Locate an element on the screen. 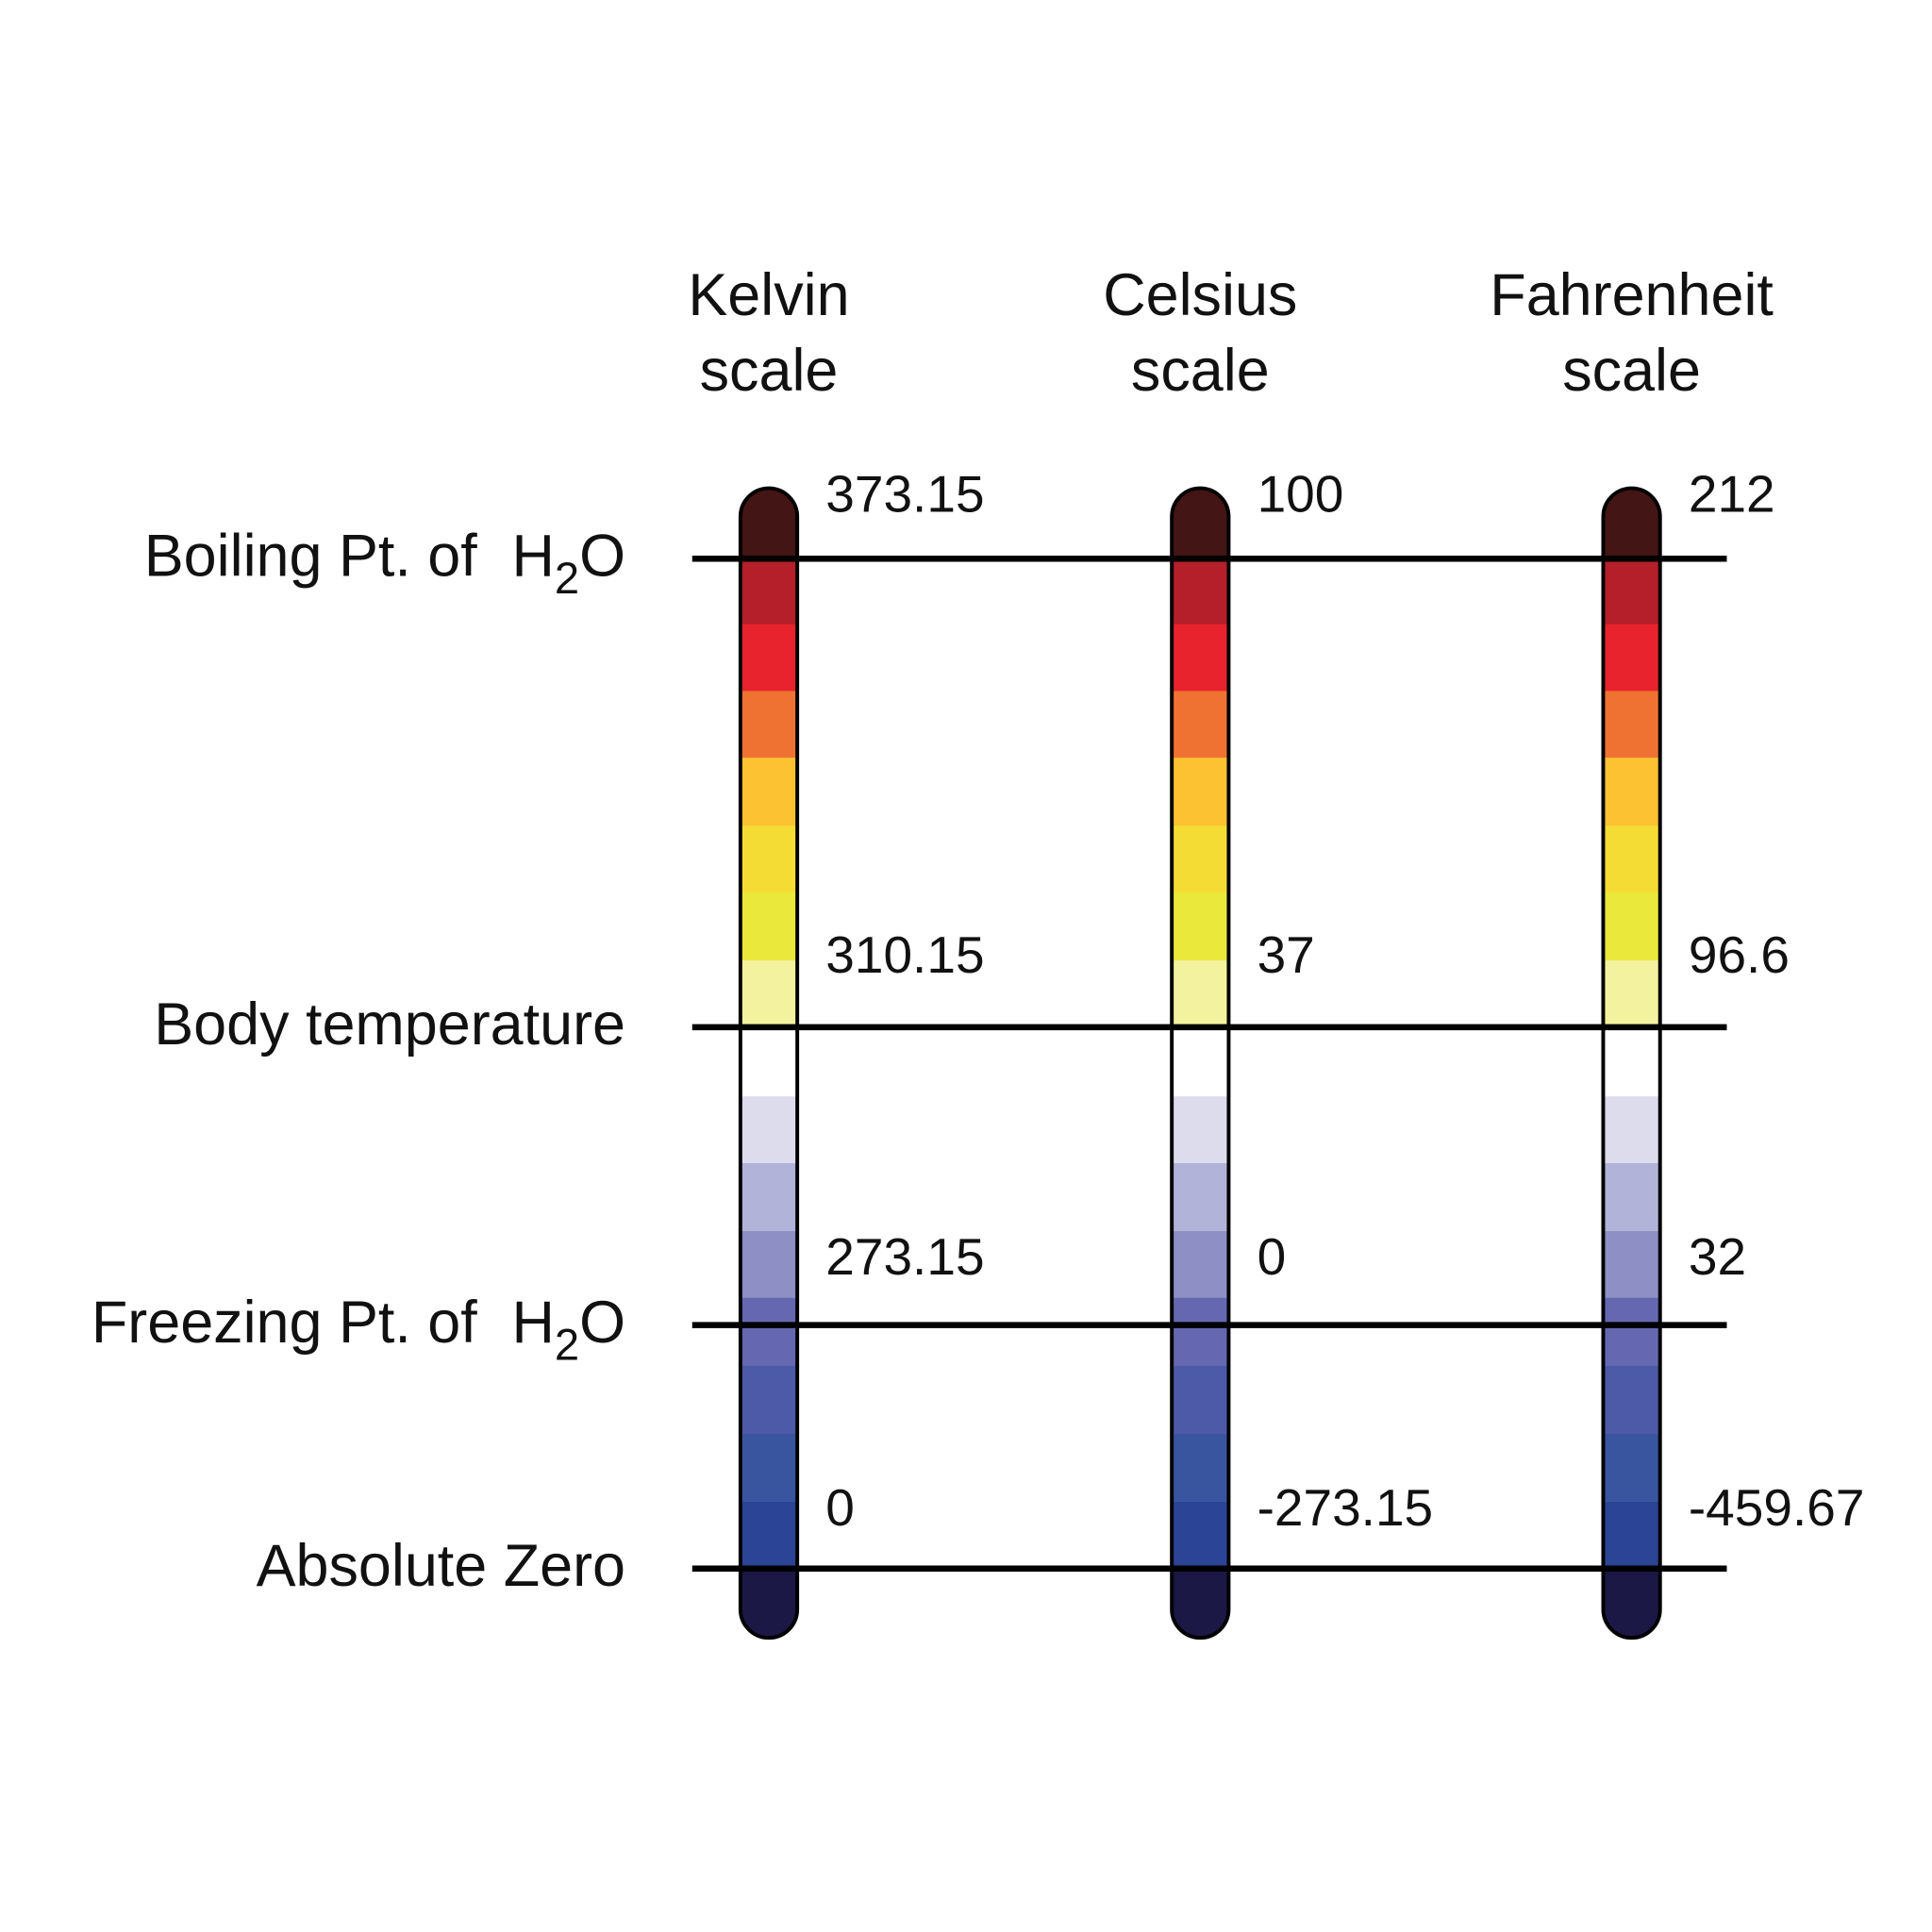 The height and width of the screenshot is (1932, 1932). scale-value: 310.15 is located at coordinates (904, 954).